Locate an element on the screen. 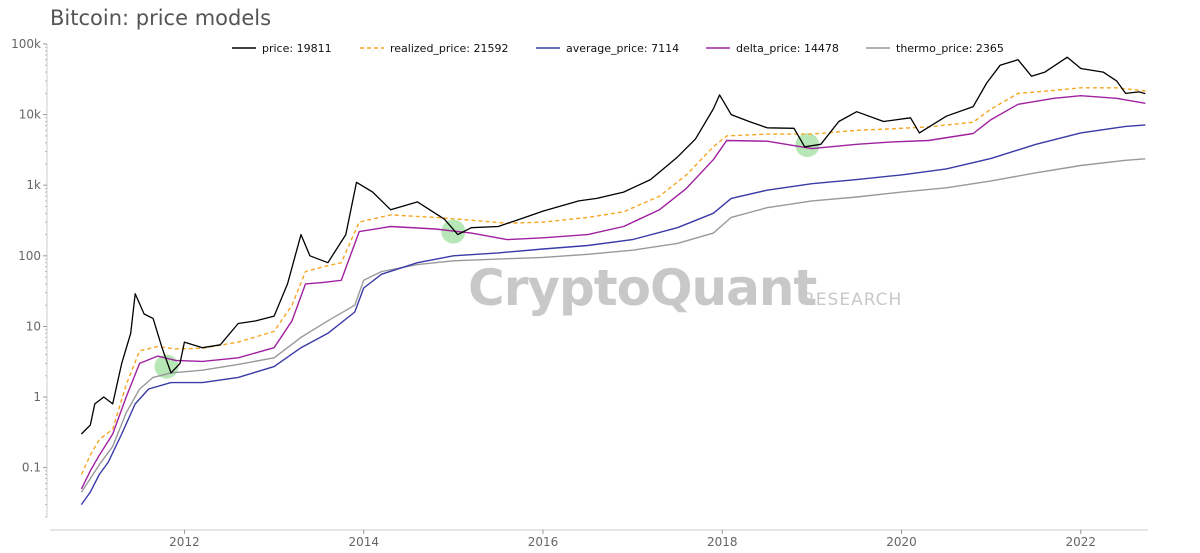 This screenshot has width=1200, height=553. x-tick-label: 2016 is located at coordinates (543, 542).